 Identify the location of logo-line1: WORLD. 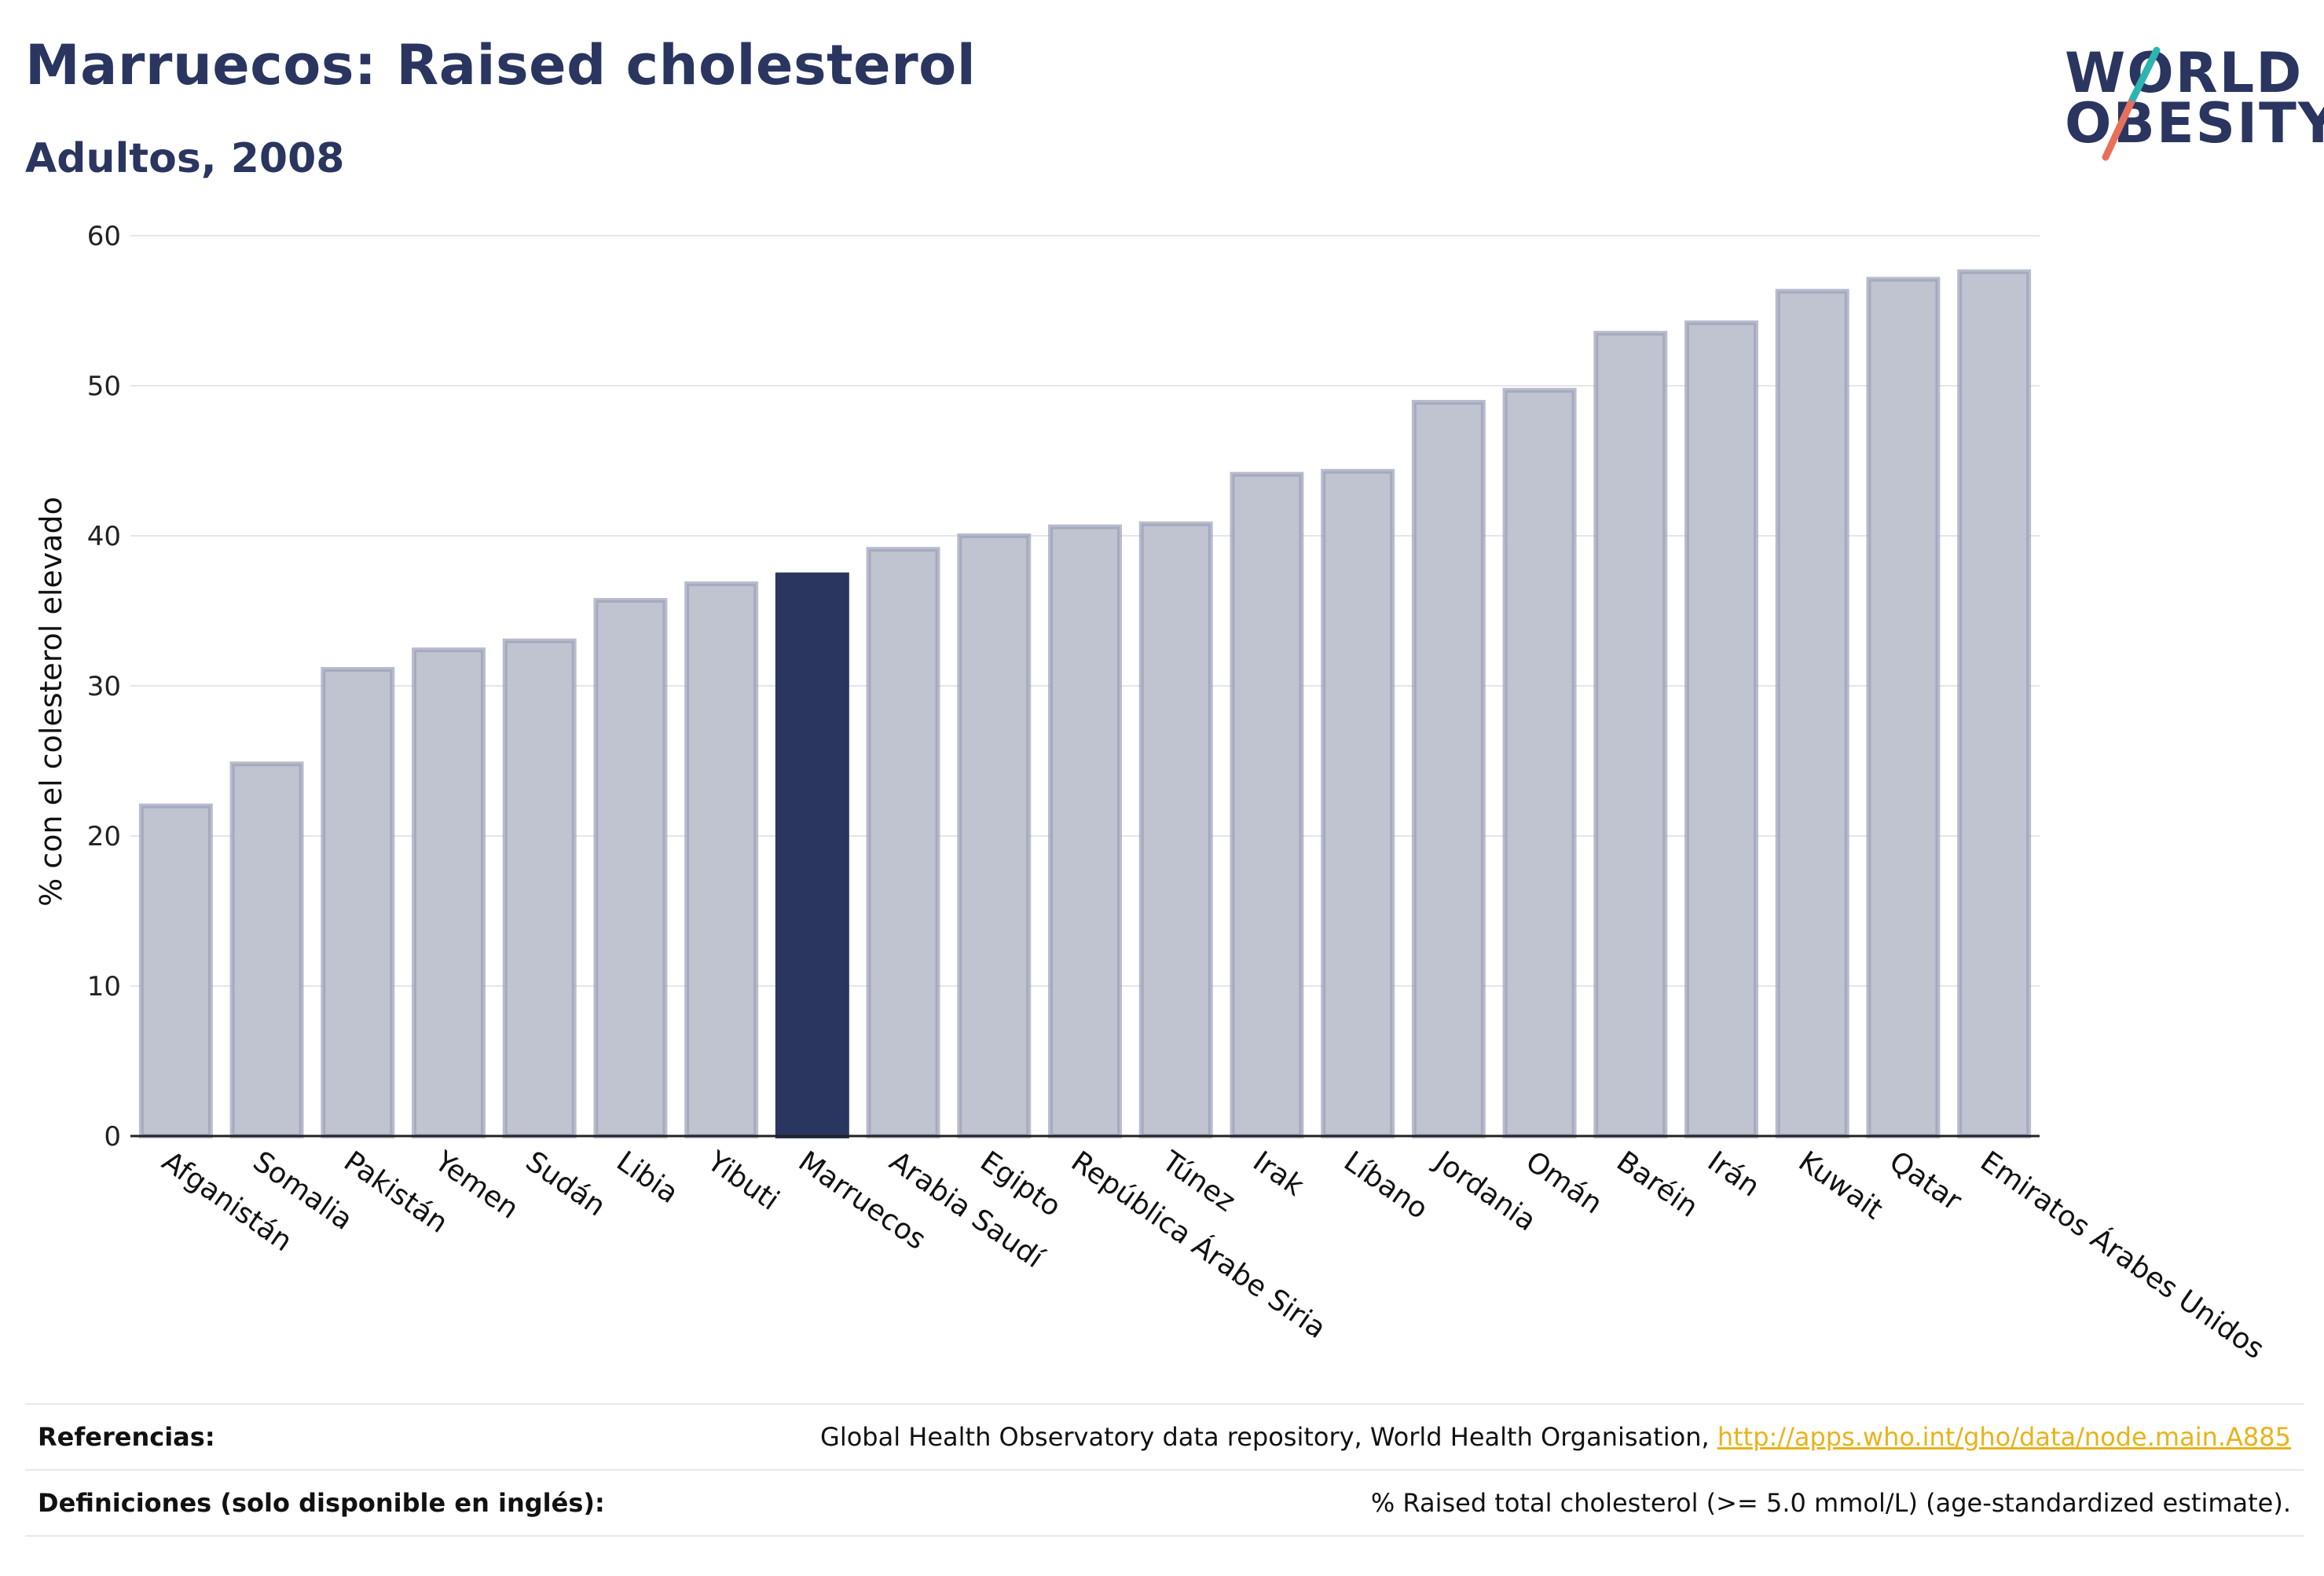
(2184, 73).